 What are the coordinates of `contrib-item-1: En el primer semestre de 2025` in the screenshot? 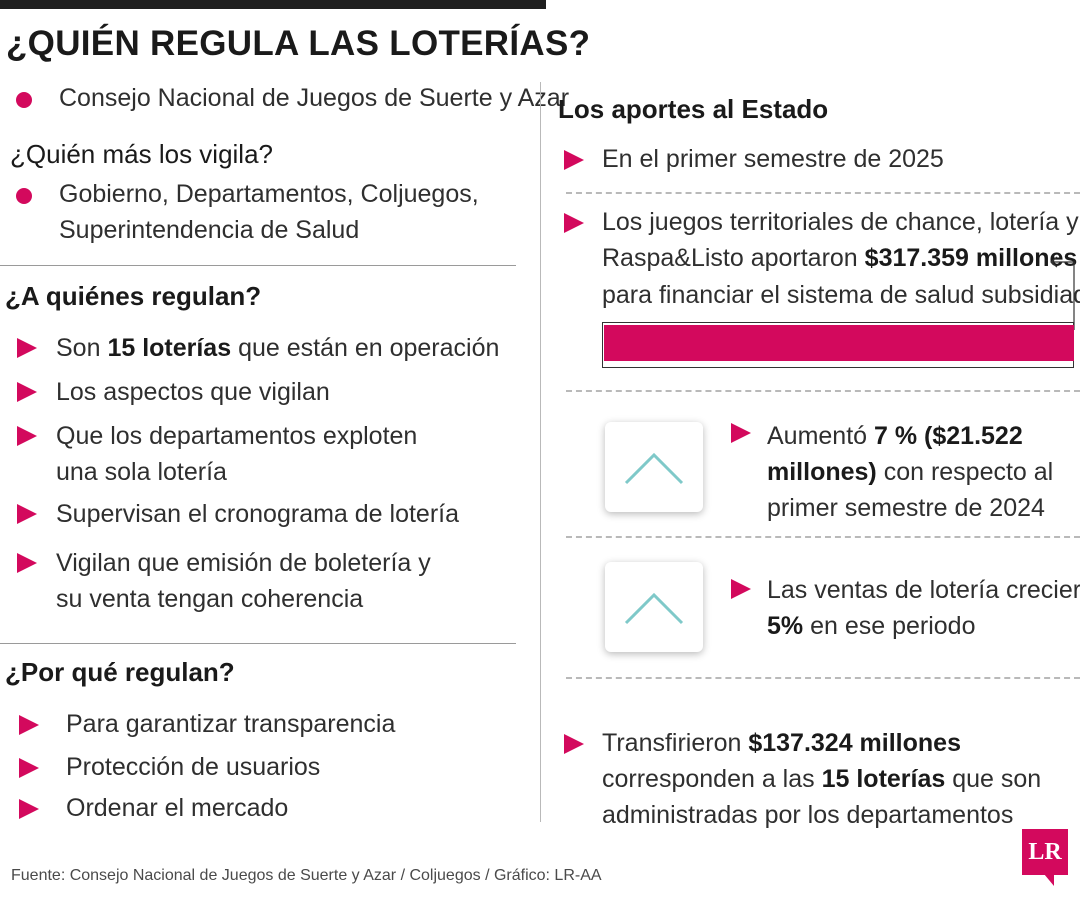 It's located at (773, 159).